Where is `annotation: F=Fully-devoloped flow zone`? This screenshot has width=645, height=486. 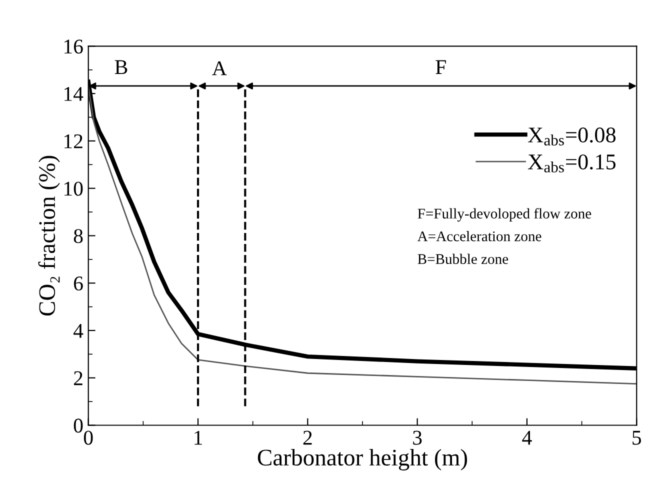
annotation: F=Fully-devoloped flow zone is located at coordinates (505, 215).